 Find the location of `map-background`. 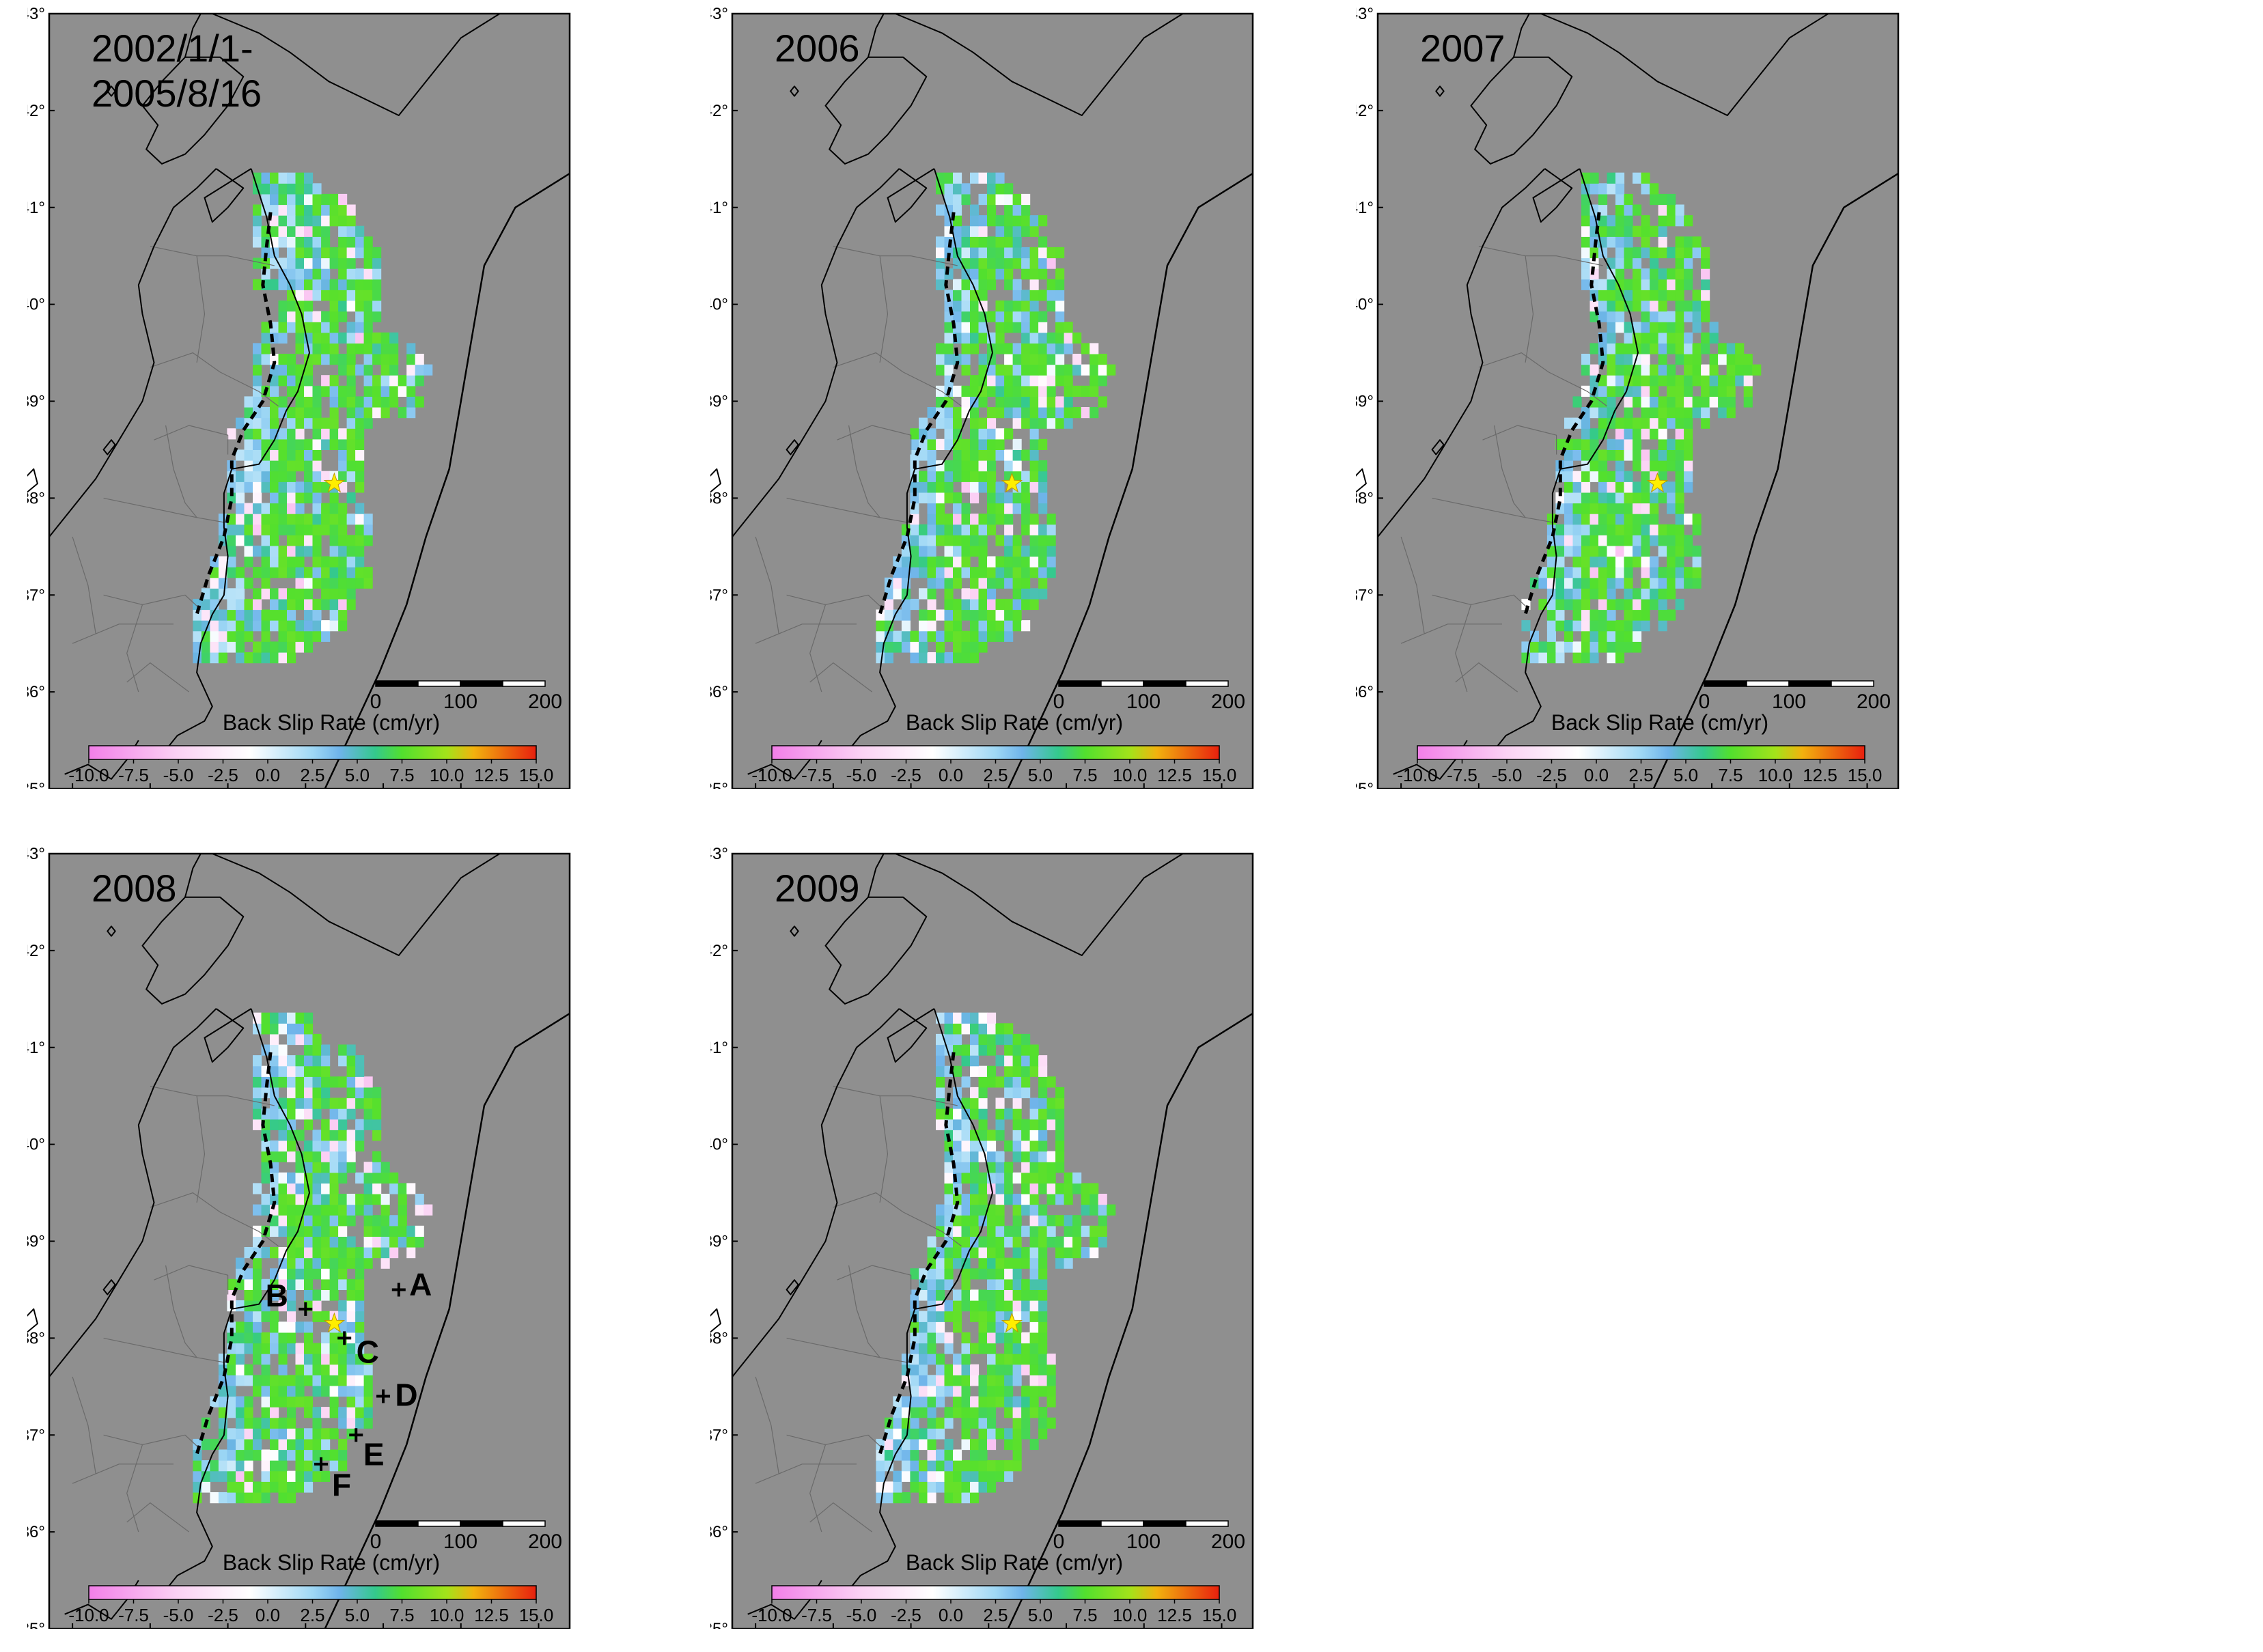

map-background is located at coordinates (992, 401).